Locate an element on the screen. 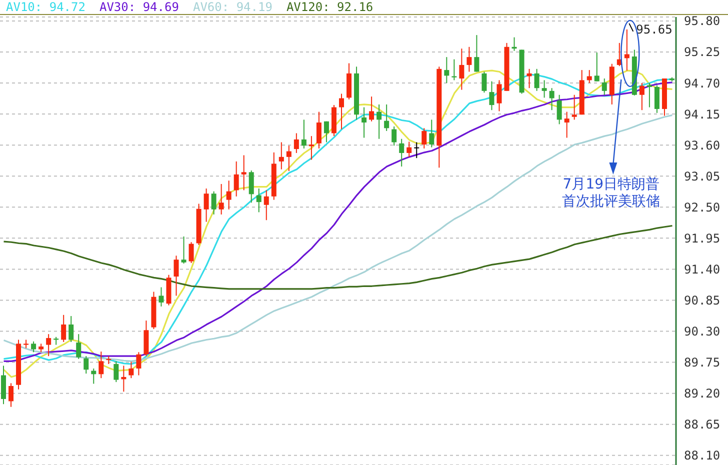 The width and height of the screenshot is (728, 465). y-tick-label: 94.70 is located at coordinates (702, 83).